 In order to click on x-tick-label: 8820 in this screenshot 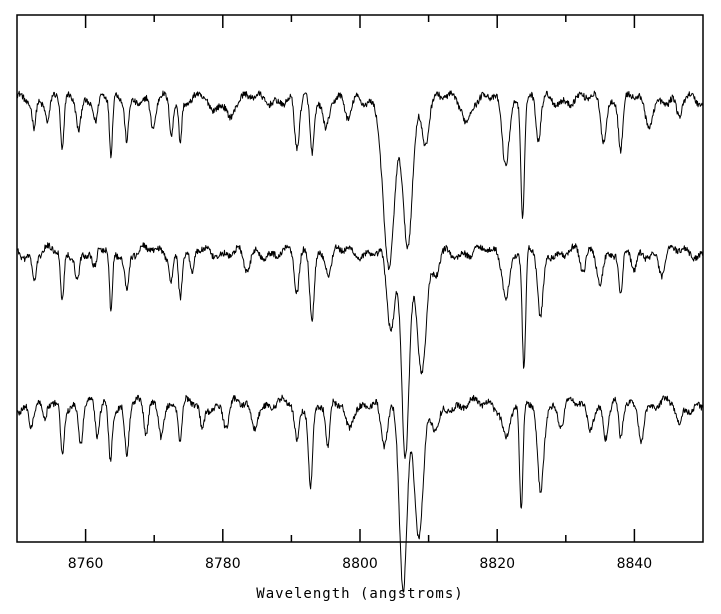, I will do `click(497, 564)`.